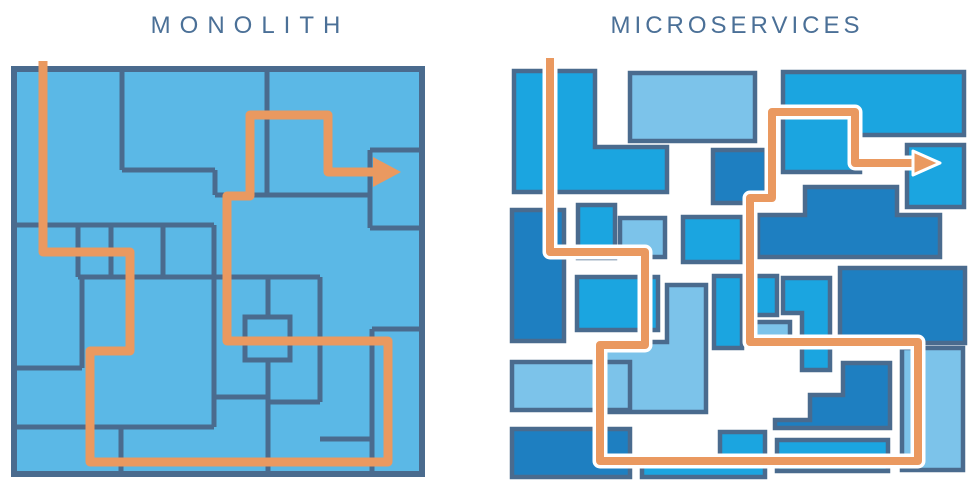  Describe the element at coordinates (250, 25) in the screenshot. I see `monolith-title: MONOLITH` at that location.